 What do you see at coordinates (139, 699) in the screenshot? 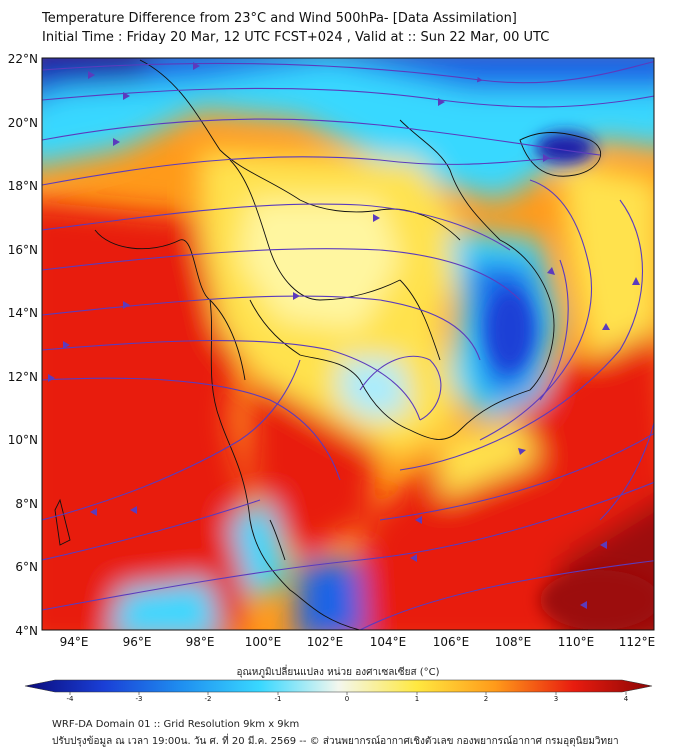
I see `colorbar-tick-label: -3` at bounding box center [139, 699].